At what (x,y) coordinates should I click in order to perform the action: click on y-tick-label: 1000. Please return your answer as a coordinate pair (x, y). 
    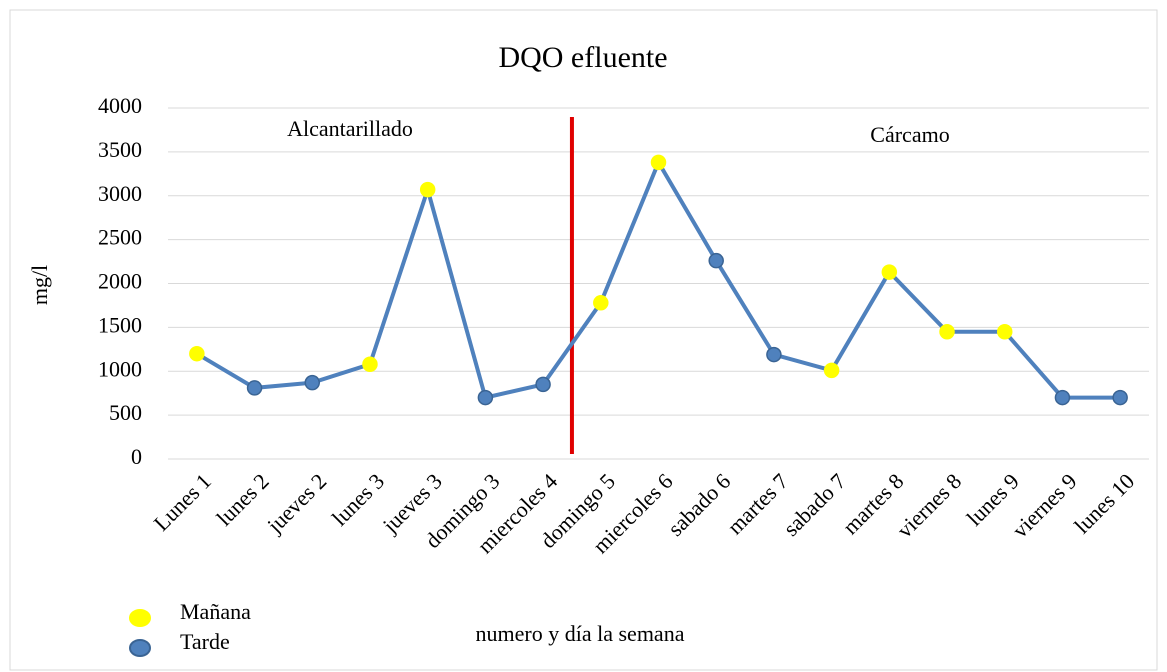
    Looking at the image, I should click on (120, 368).